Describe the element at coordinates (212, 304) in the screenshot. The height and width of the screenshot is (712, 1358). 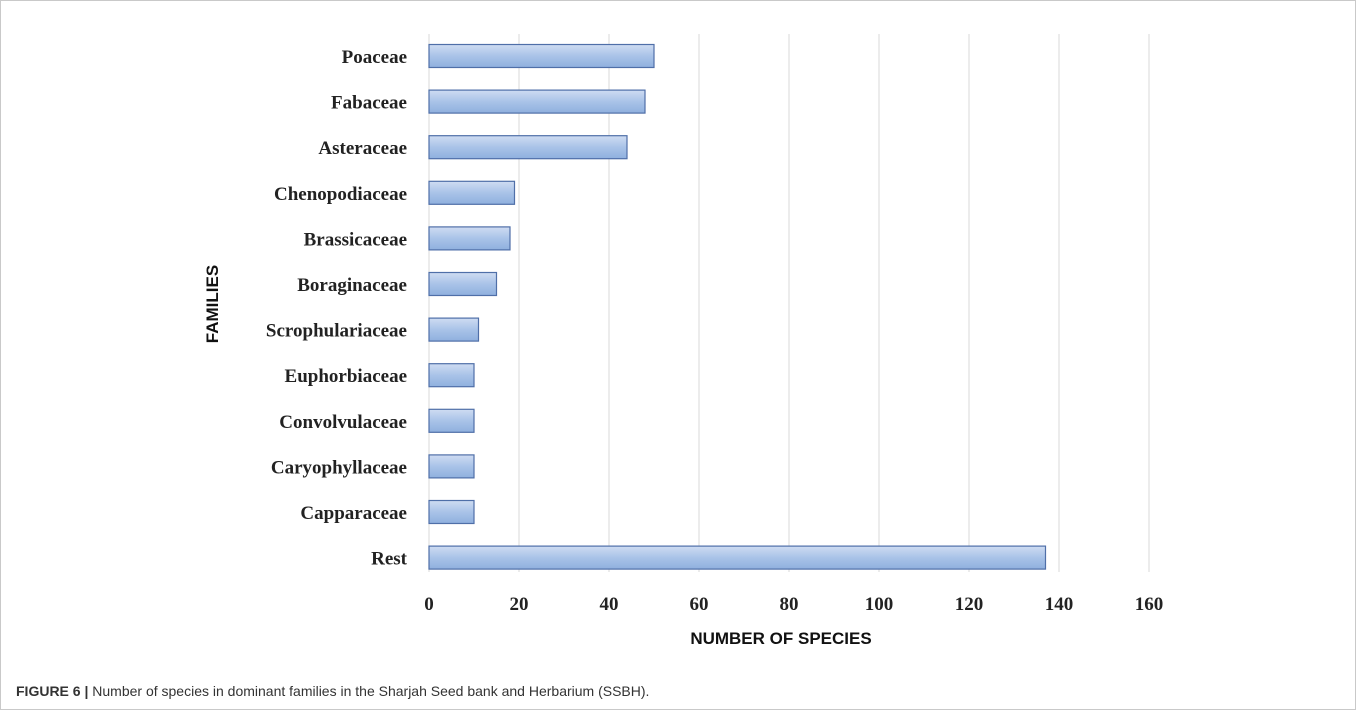
I see `y-axis-title: FAMILIES` at that location.